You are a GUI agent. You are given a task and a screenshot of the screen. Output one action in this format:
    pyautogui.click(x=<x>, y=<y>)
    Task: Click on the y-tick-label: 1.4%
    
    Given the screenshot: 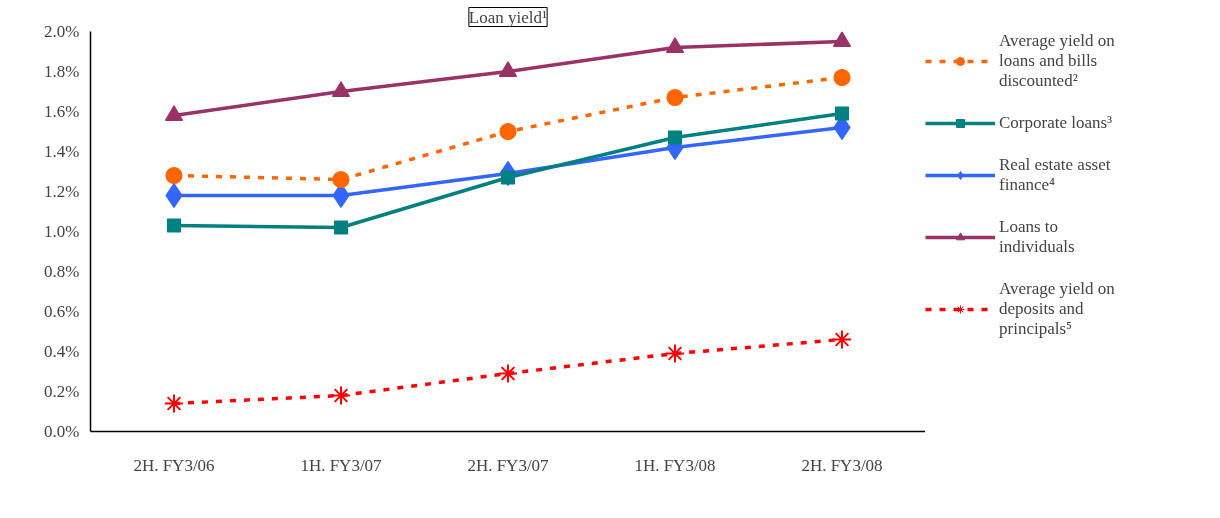 What is the action you would take?
    pyautogui.click(x=62, y=151)
    